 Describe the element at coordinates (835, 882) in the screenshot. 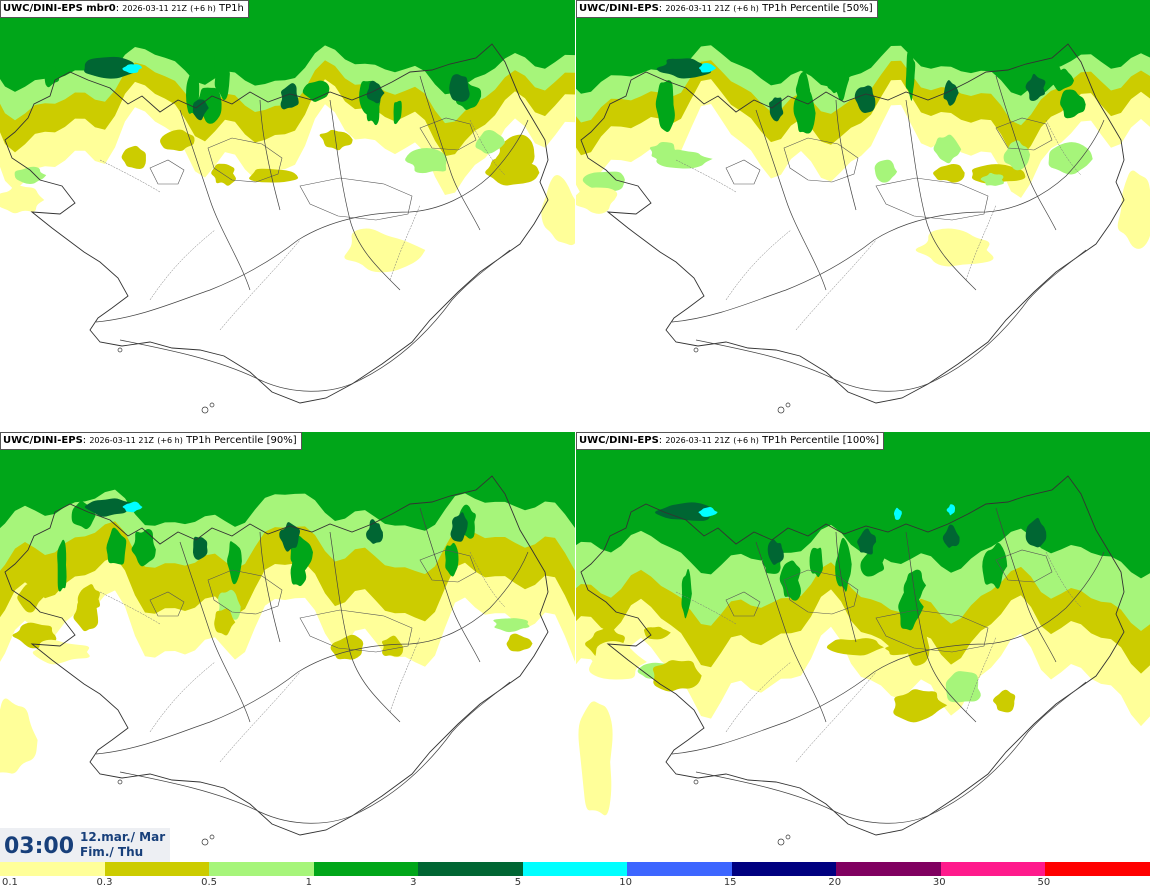

I see `legend-tick-label: 20` at that location.